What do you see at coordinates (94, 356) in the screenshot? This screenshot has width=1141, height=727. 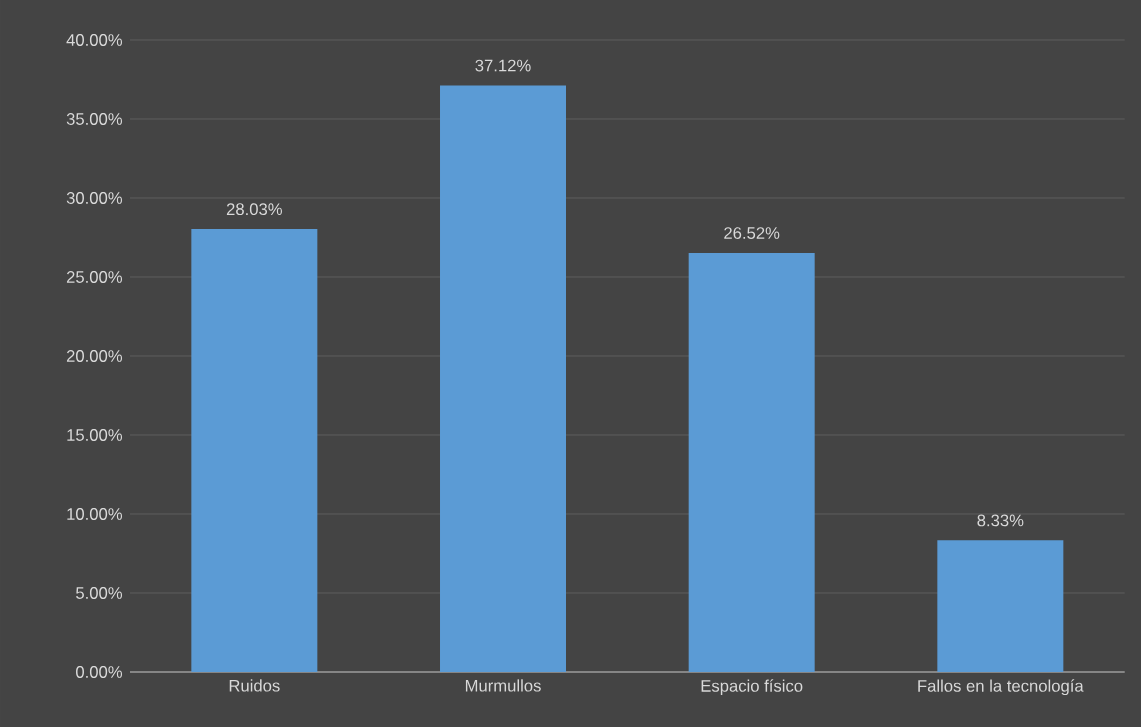 I see `y-tick-label: 20.00%` at bounding box center [94, 356].